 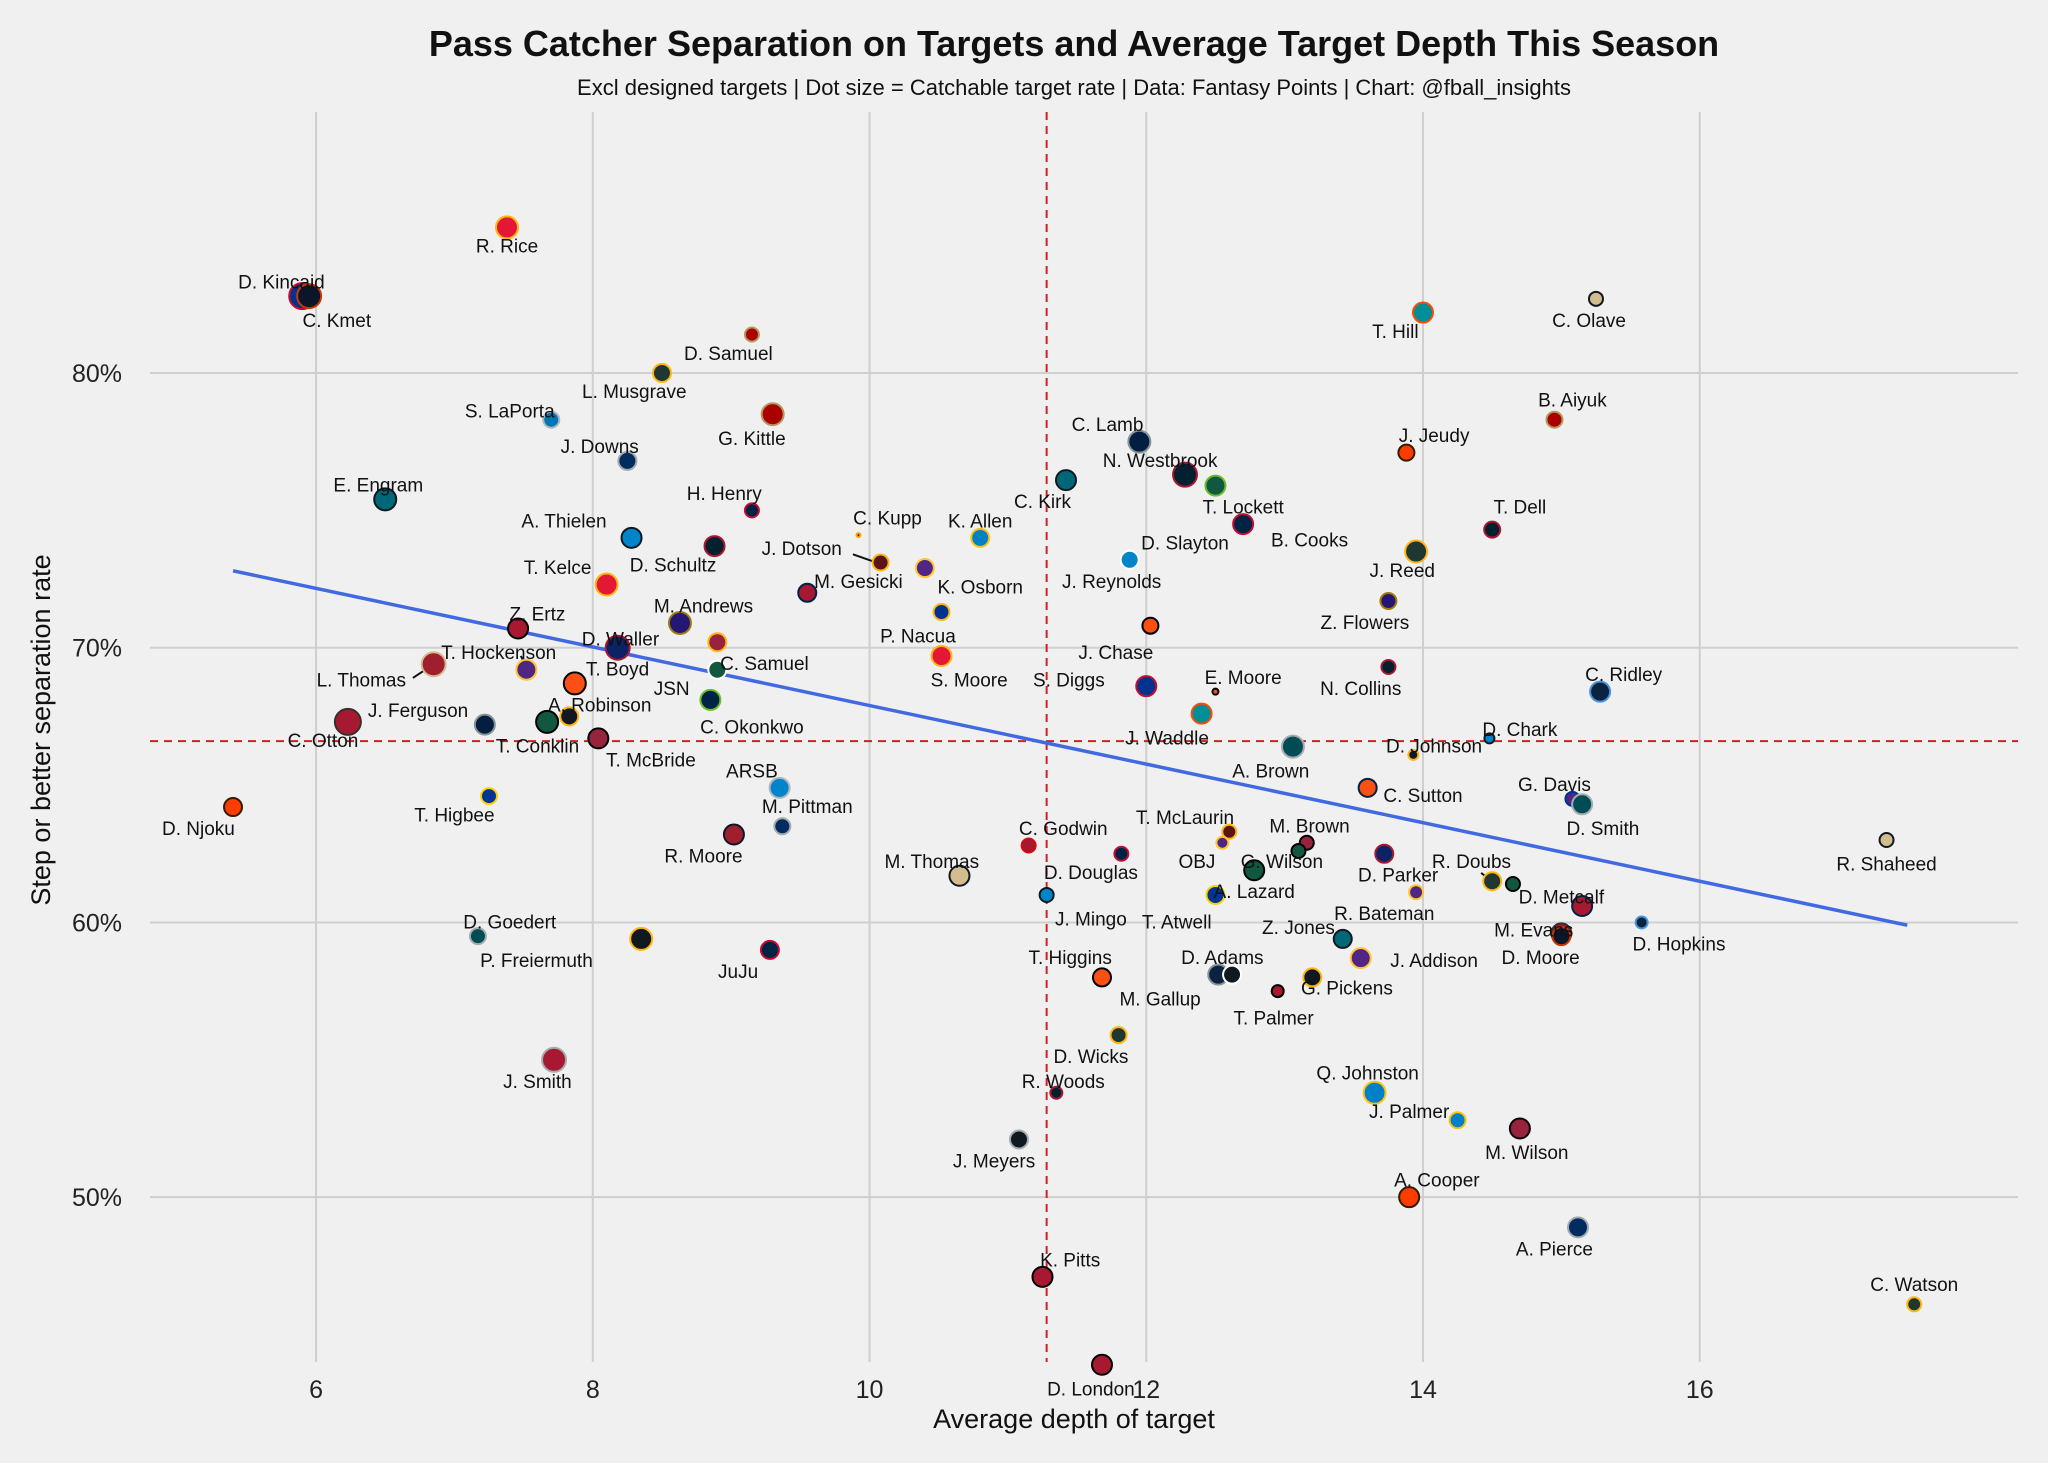 What do you see at coordinates (537, 747) in the screenshot?
I see `data-label: T. Conklin` at bounding box center [537, 747].